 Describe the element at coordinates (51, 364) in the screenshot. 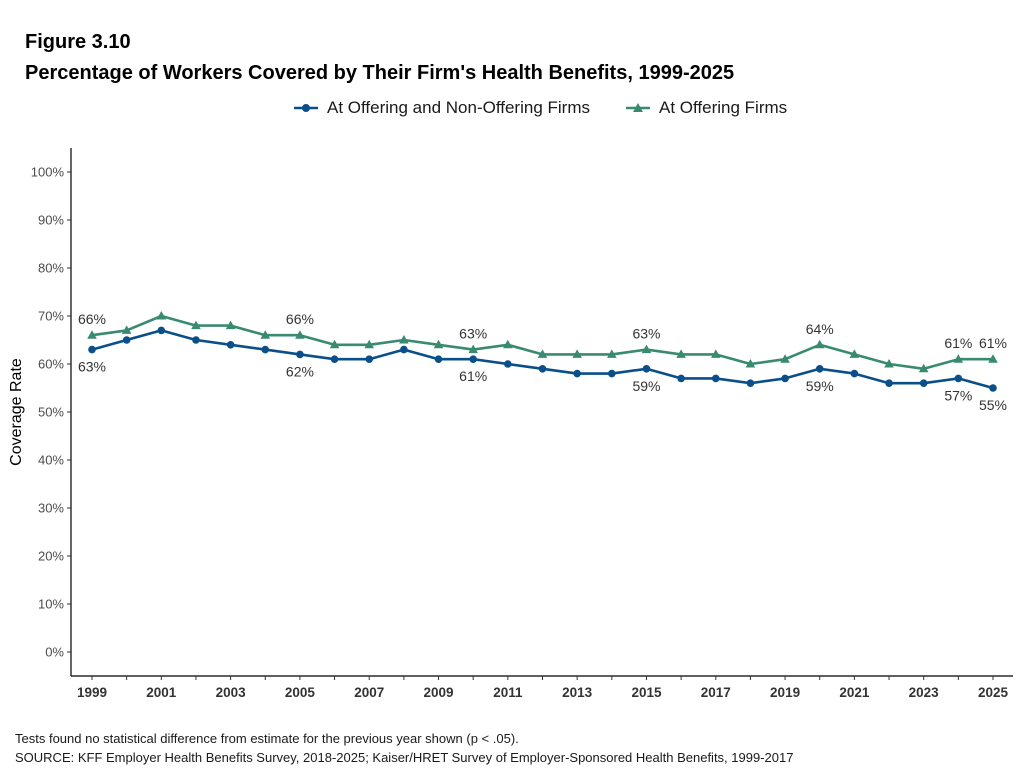

I see `y-tick-label: 60%` at that location.